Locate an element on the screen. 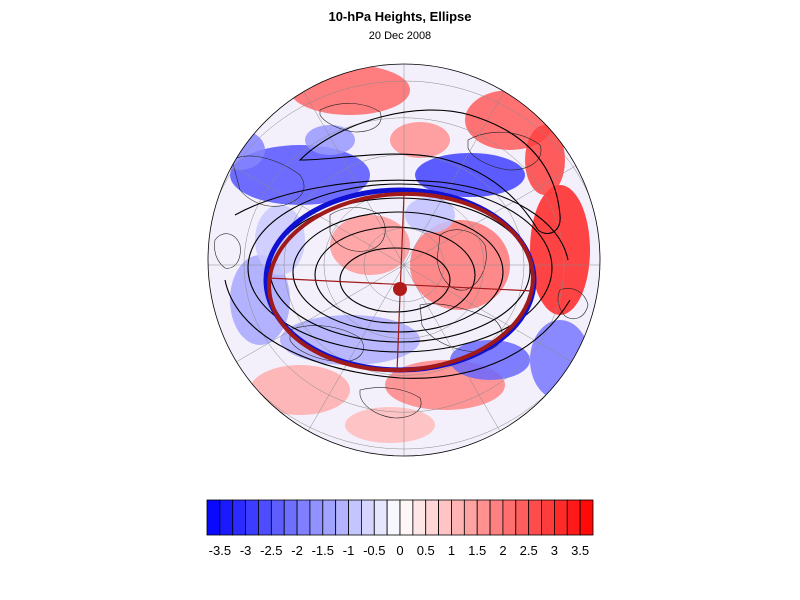  plot-date: 20 Dec 2008 is located at coordinates (400, 36).